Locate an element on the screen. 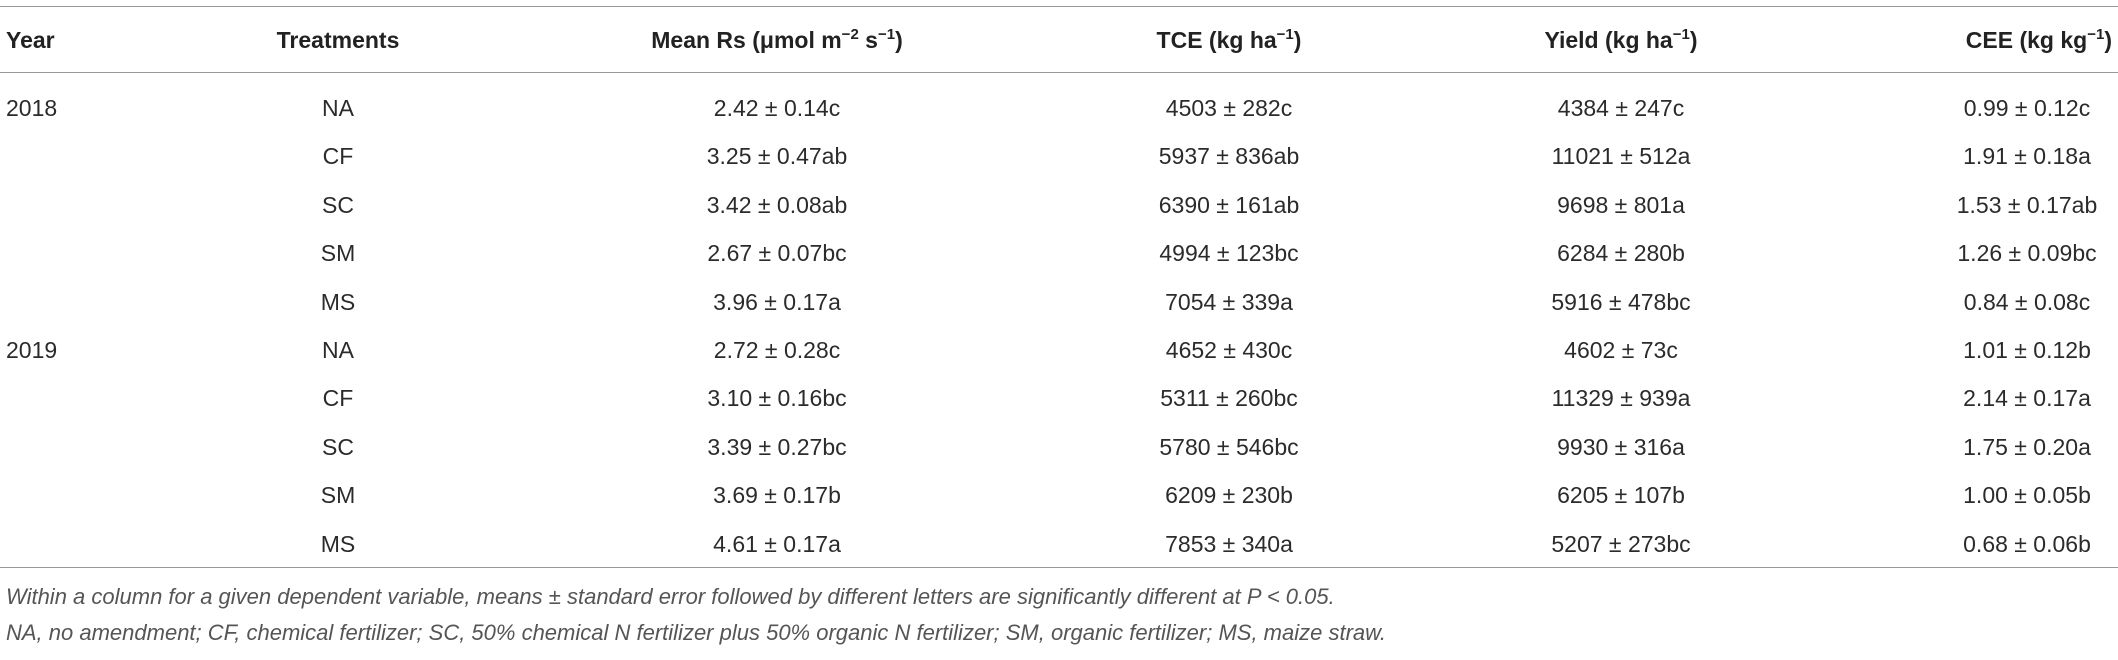  table-cell: 0.68 ± 0.06b is located at coordinates (2027, 543).